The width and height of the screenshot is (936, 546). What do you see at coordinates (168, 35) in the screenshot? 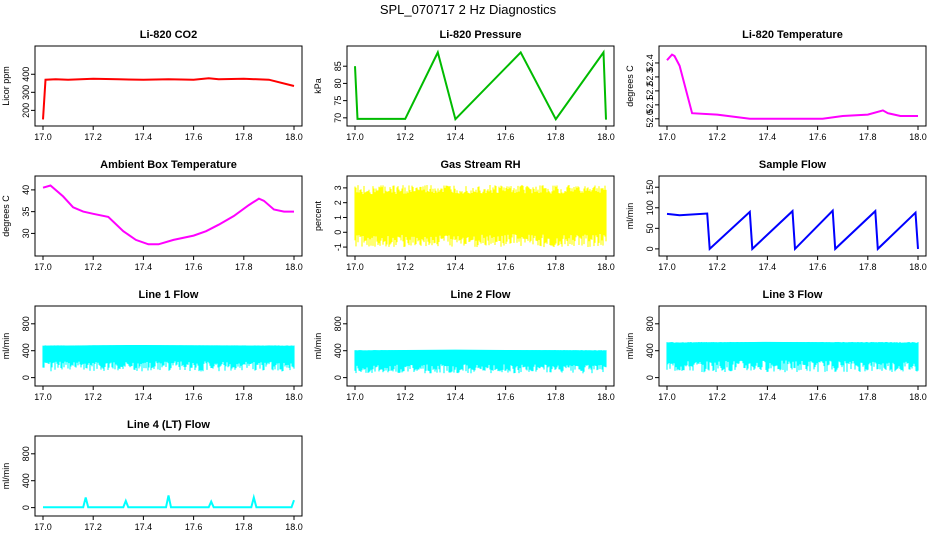
I see `chart-title: Li-820 CO2` at bounding box center [168, 35].